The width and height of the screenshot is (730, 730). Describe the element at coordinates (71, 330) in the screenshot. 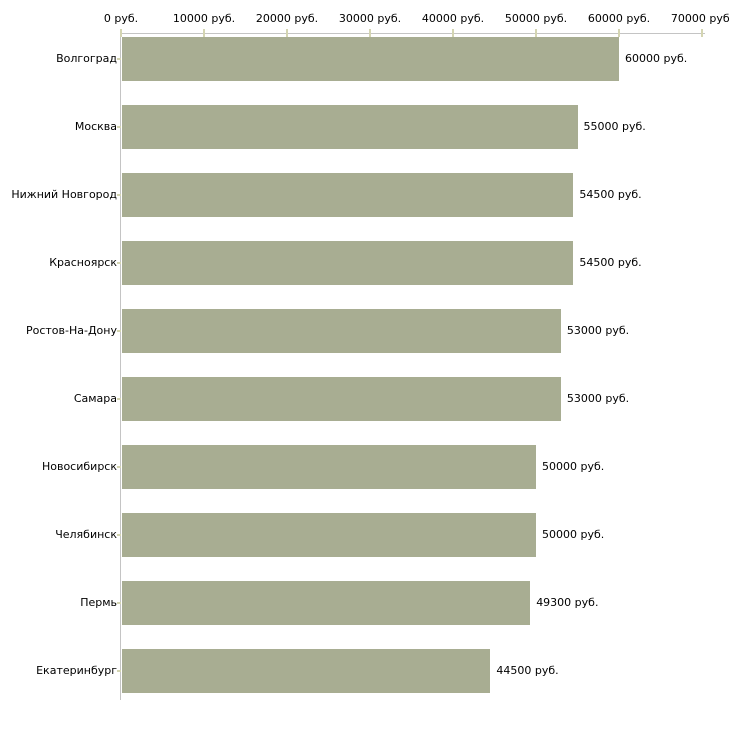

I see `category-label: Ростов-На-Дону` at that location.